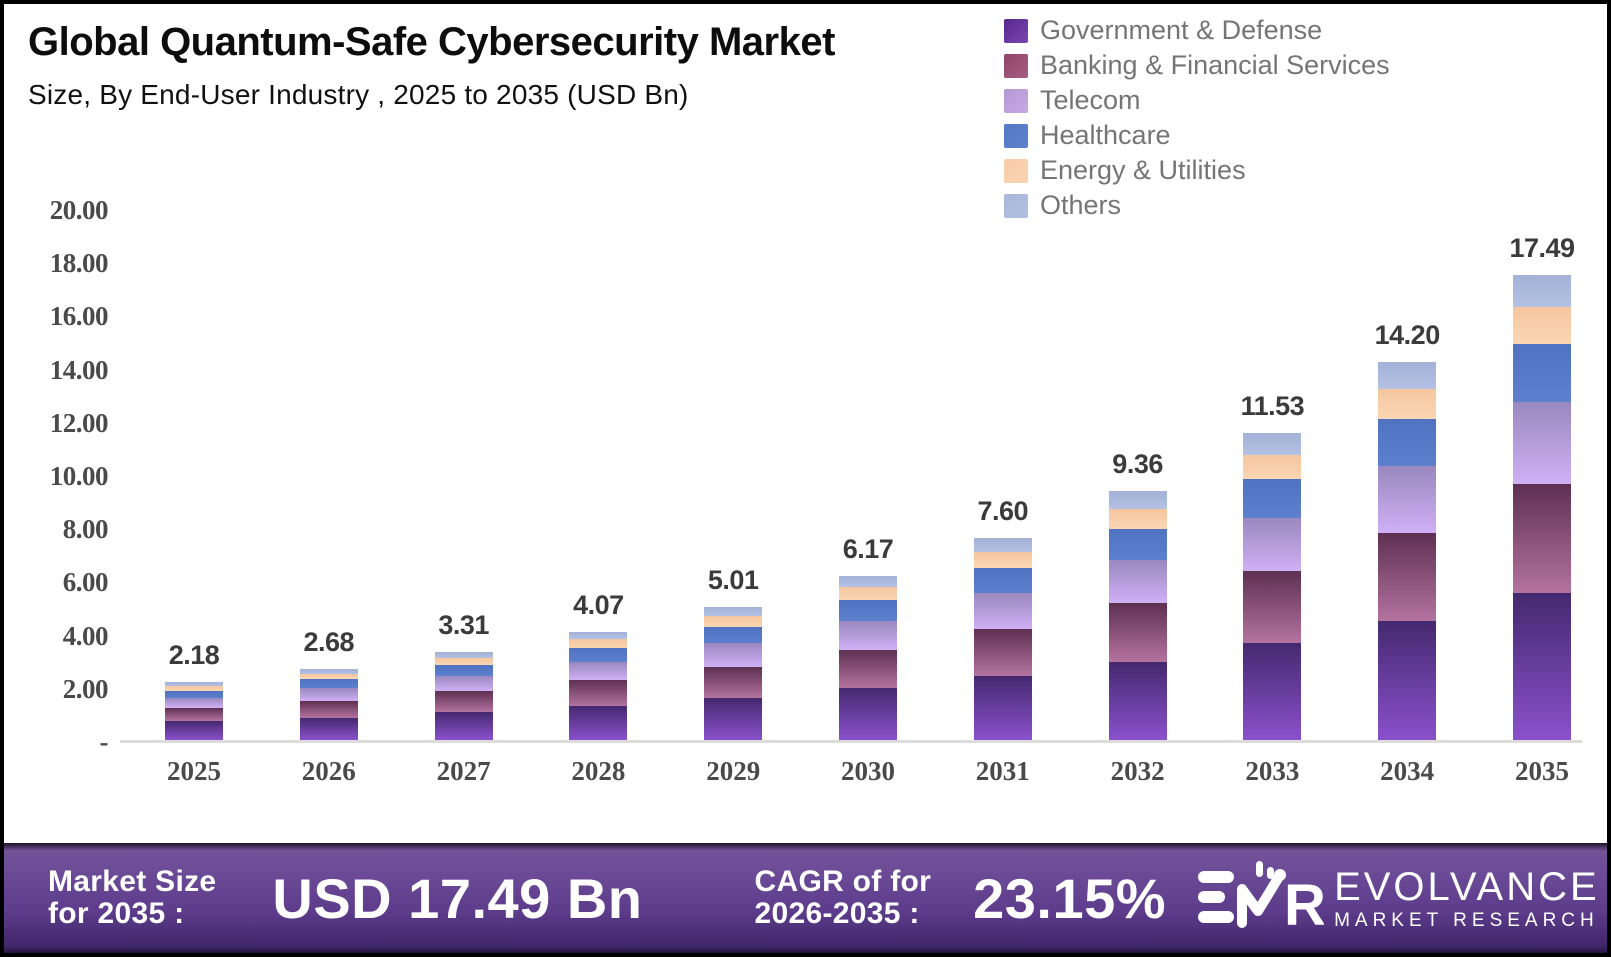  I want to click on y-tick-label: 6.00, so click(85, 582).